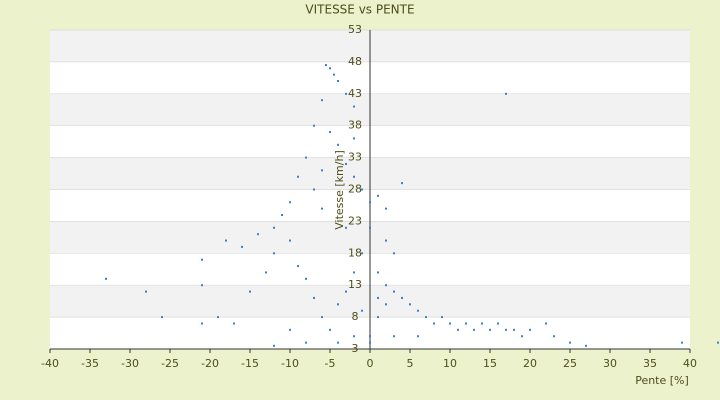  I want to click on x-tick-label: -35, so click(90, 363).